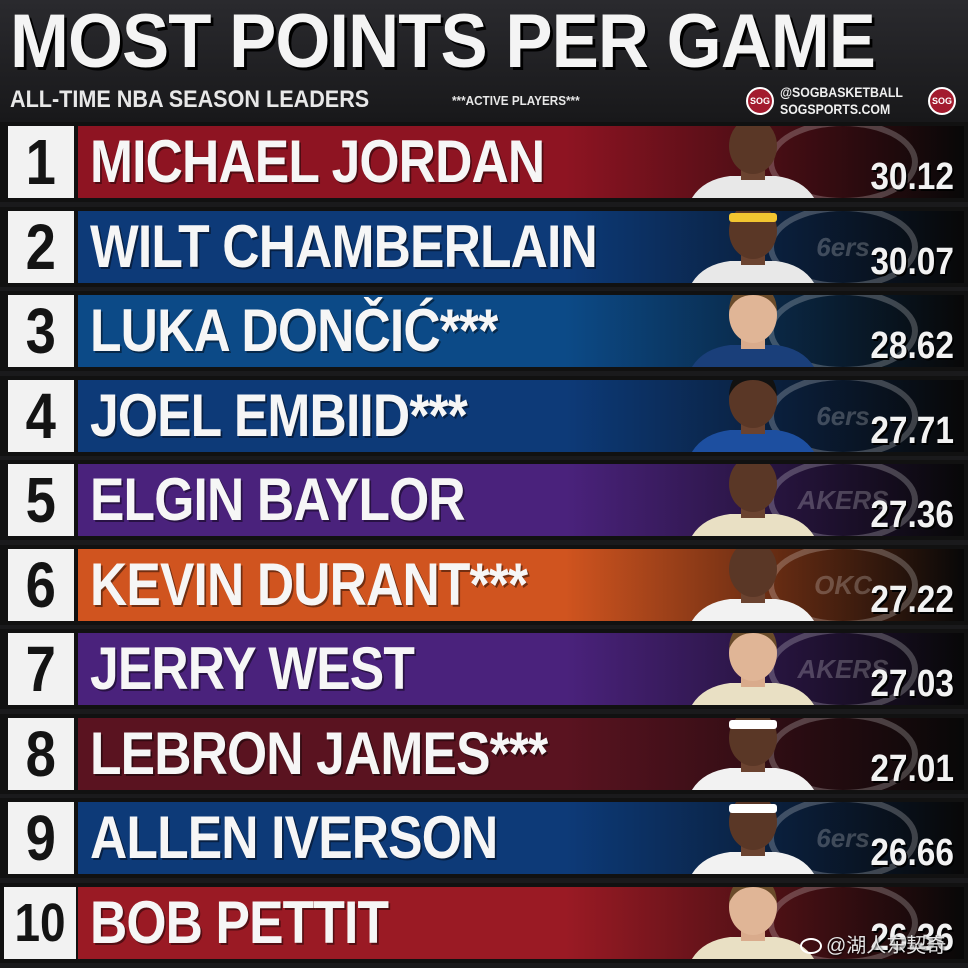 The width and height of the screenshot is (968, 968). What do you see at coordinates (252, 668) in the screenshot?
I see `player-name: JERRY WEST` at bounding box center [252, 668].